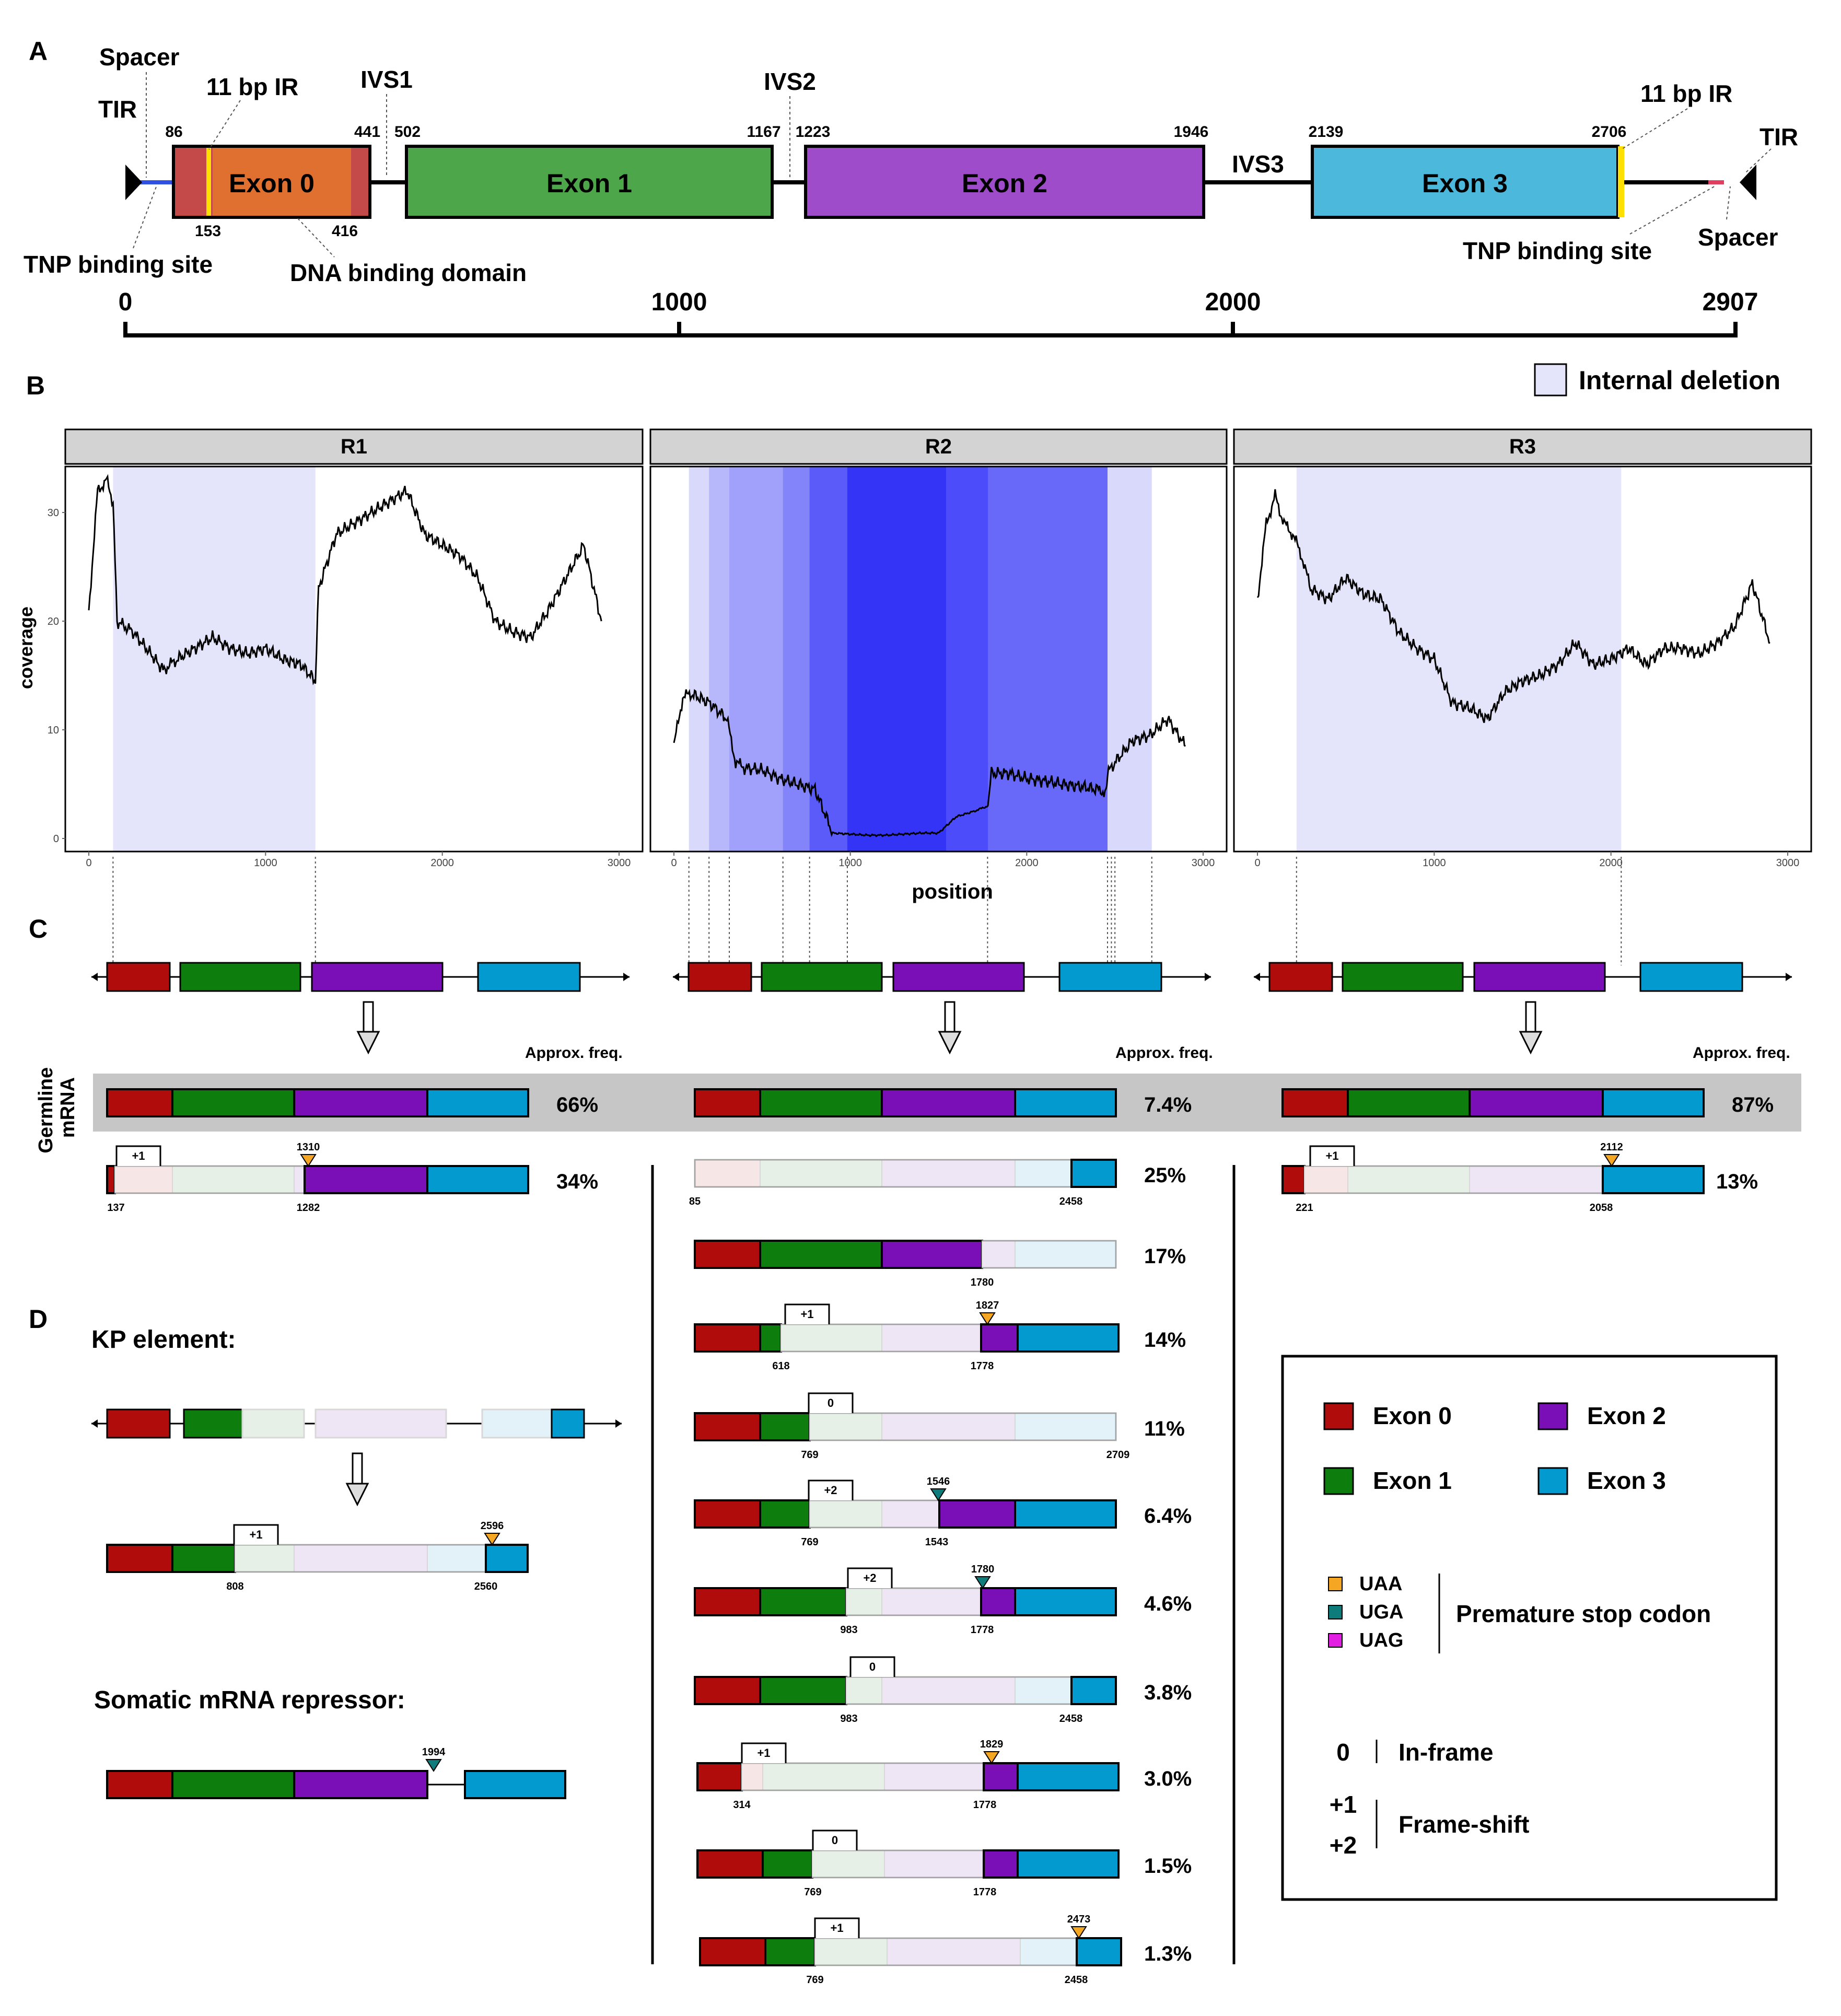 The image size is (1841, 2016). I want to click on y-tick-label-10: 10, so click(53, 730).